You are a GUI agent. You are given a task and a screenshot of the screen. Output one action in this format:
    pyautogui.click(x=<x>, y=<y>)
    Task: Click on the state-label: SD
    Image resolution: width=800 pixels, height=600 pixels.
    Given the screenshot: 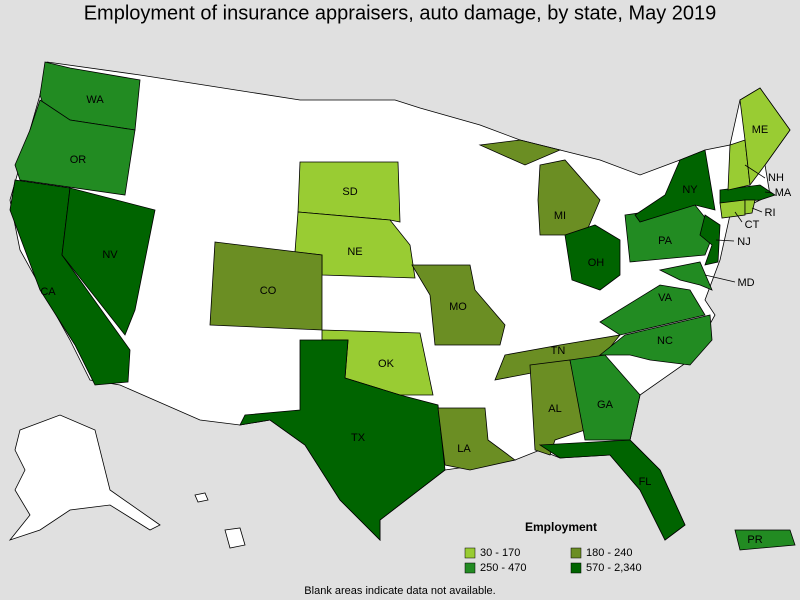 What is the action you would take?
    pyautogui.click(x=349, y=192)
    